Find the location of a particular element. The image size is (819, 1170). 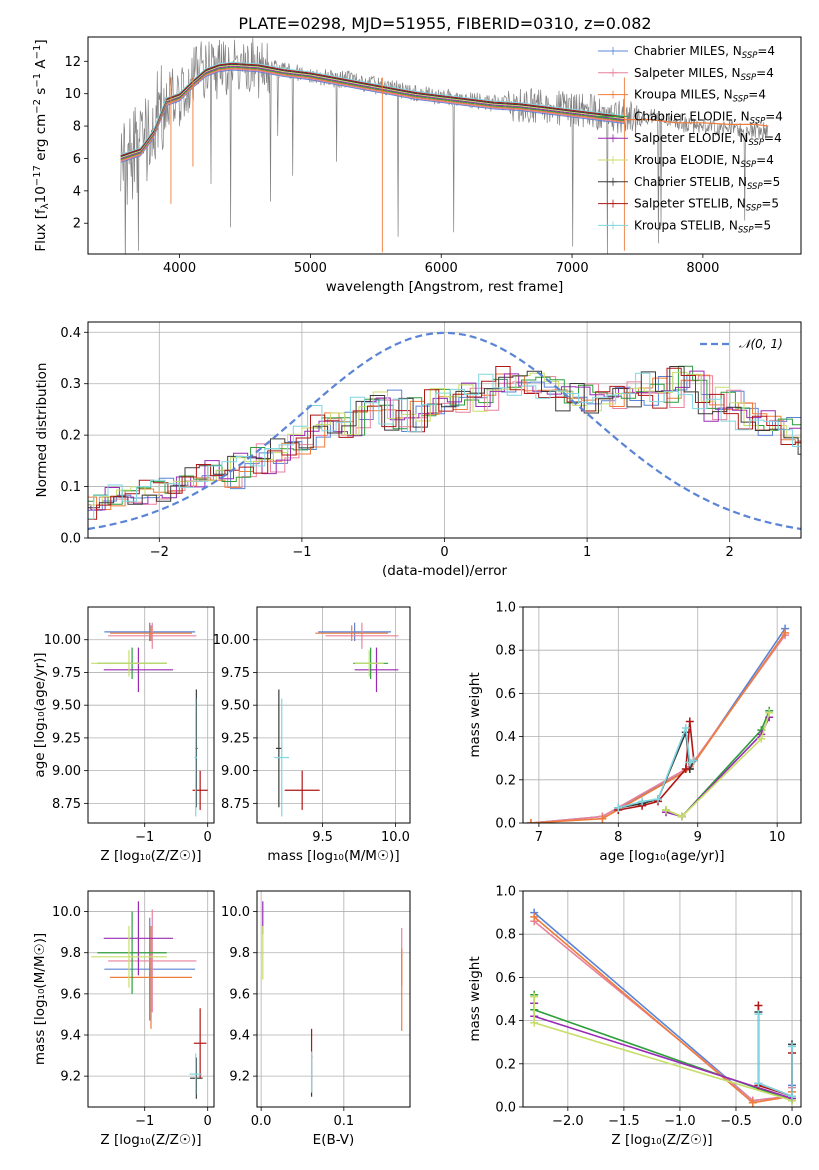

legend-entry-name: Salpeter MILES, N is located at coordinates (687, 73).